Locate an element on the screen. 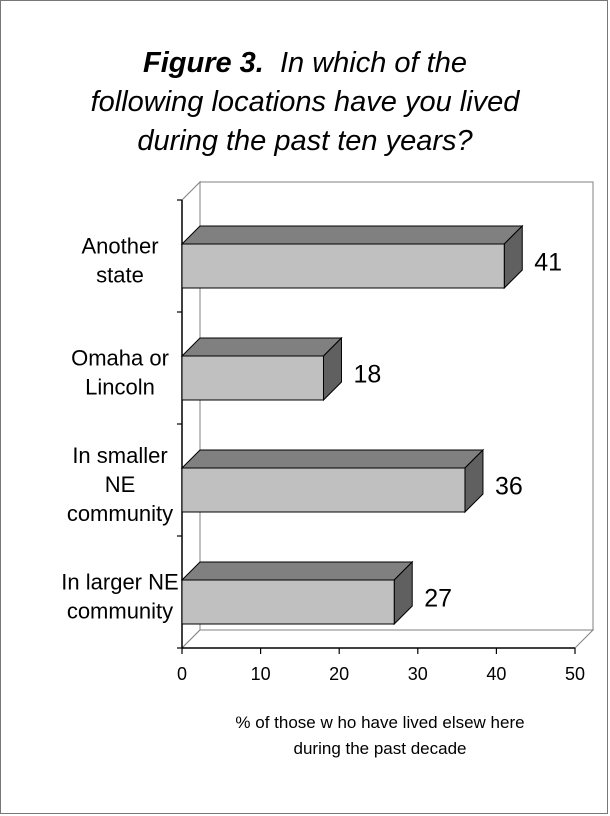 This screenshot has height=816, width=610. x-tick-label: 10 is located at coordinates (261, 674).